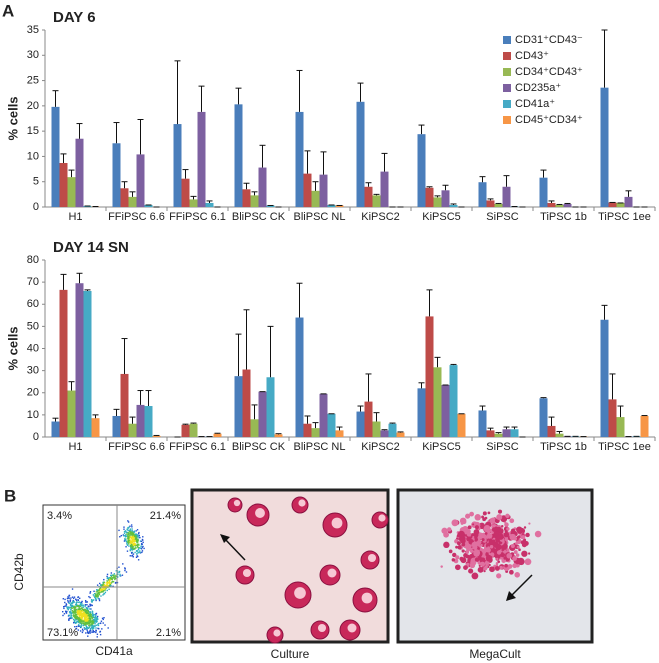 The image size is (659, 663). I want to click on flow-plot-frame, so click(114, 572).